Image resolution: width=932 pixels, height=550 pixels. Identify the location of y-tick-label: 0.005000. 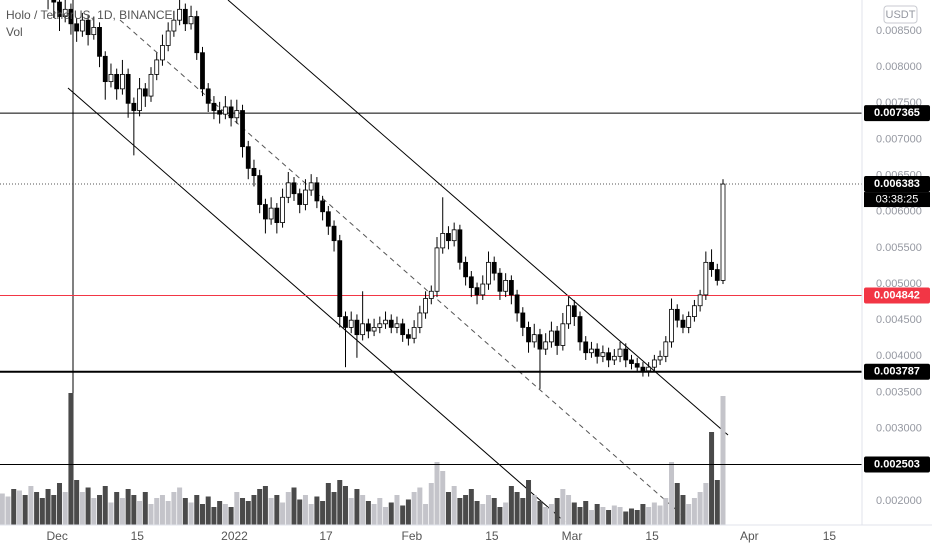
(899, 284).